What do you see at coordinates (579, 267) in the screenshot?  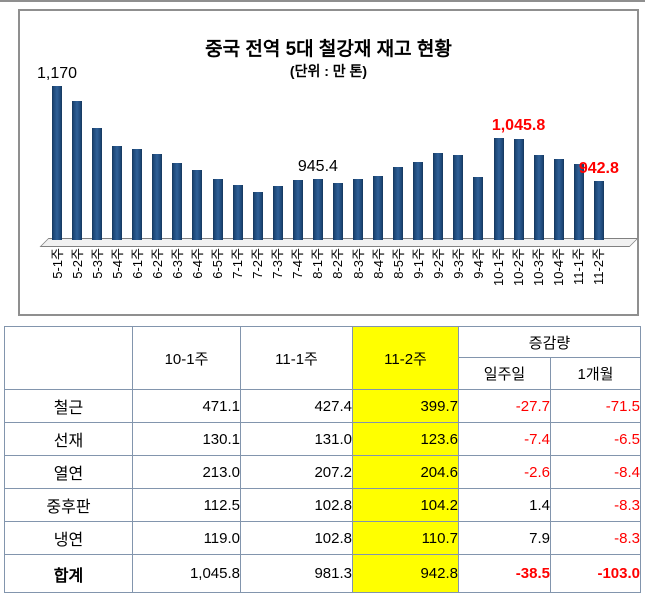 I see `x-axis-label: 11-1주` at bounding box center [579, 267].